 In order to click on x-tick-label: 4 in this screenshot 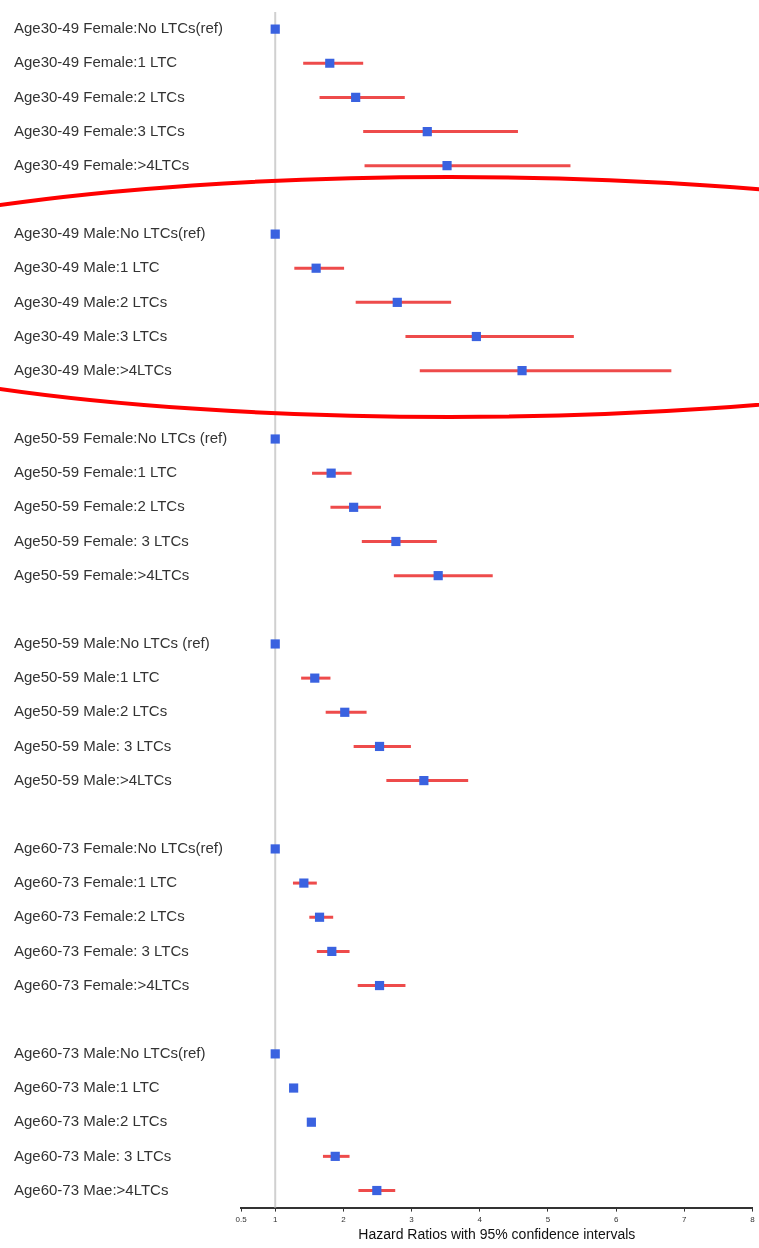, I will do `click(480, 1219)`.